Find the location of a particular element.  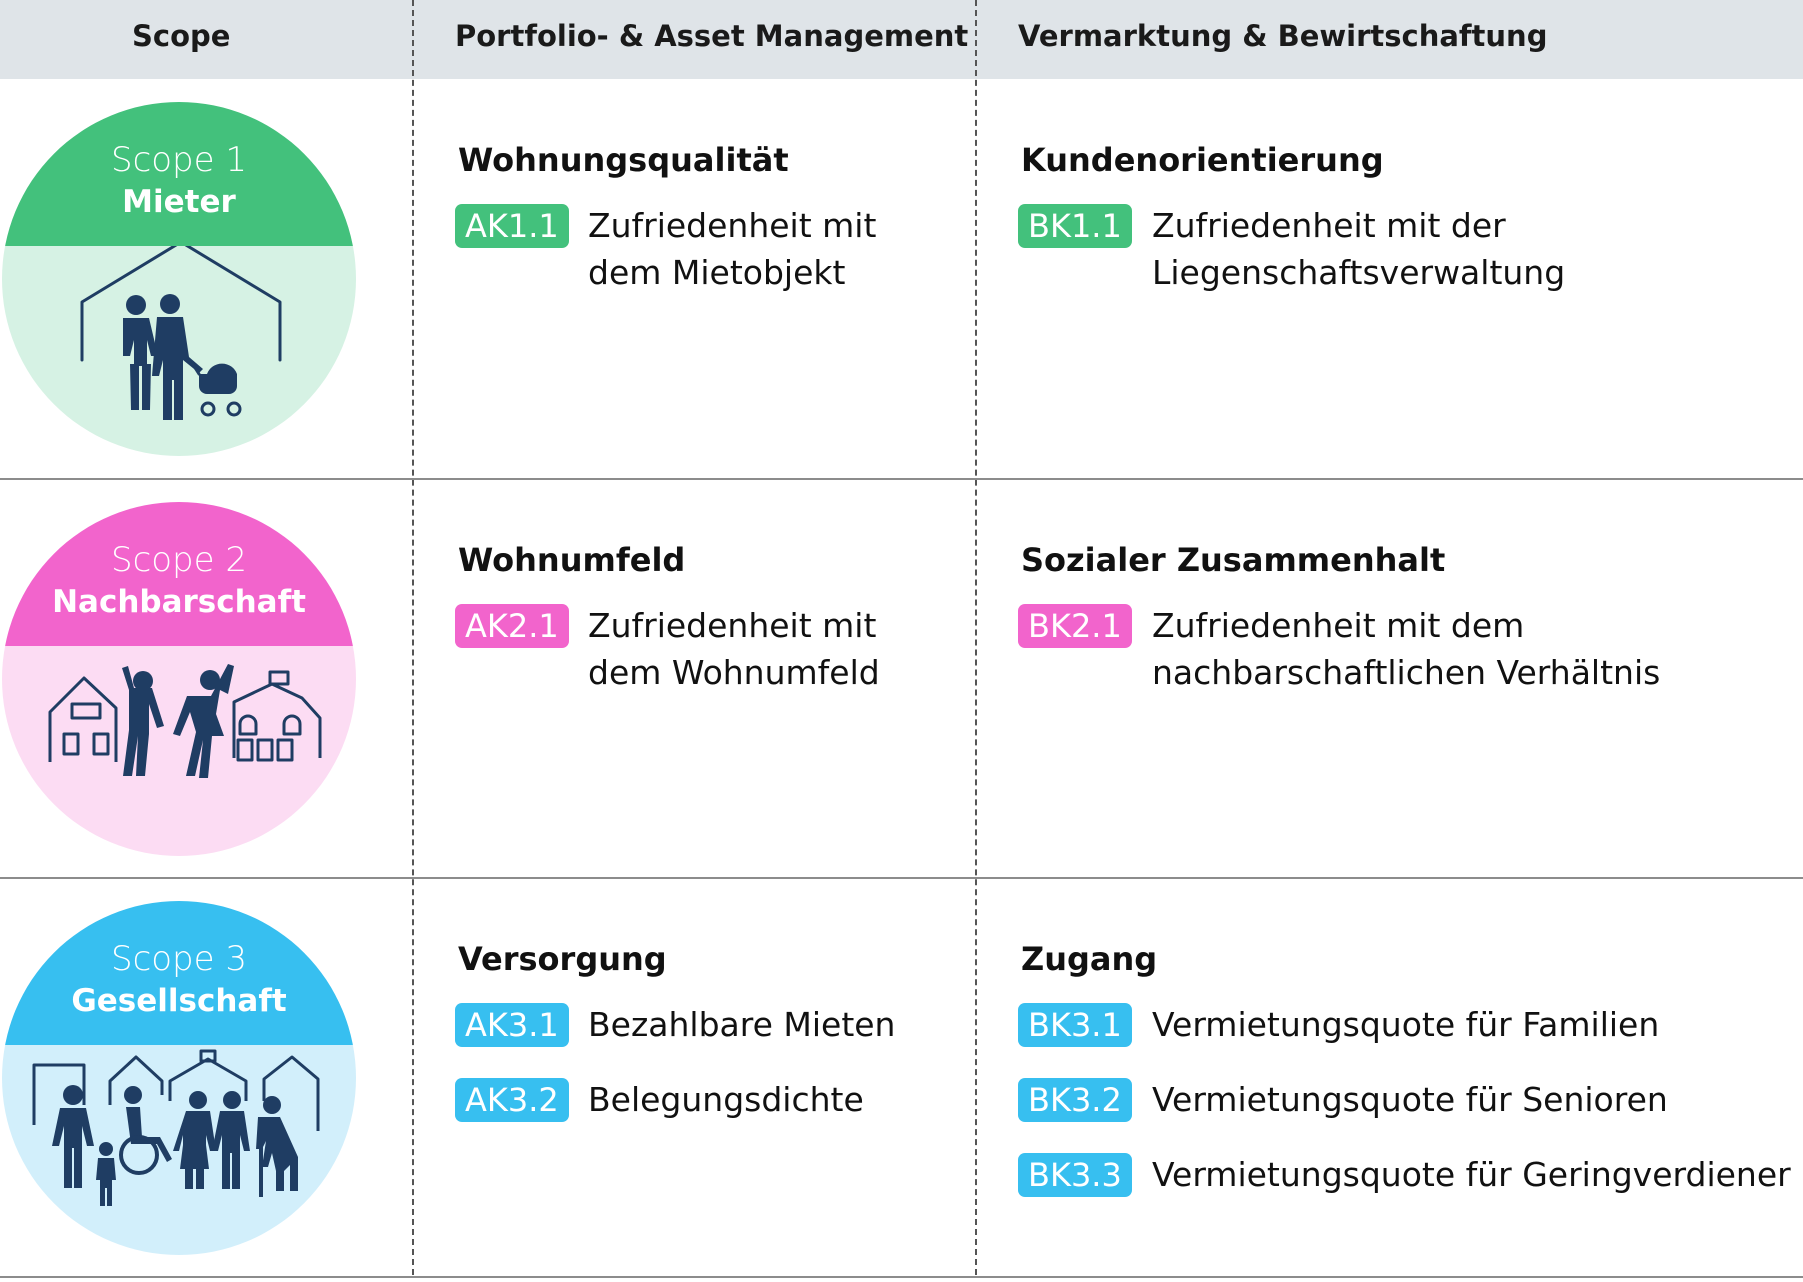

indicator-text: Vermietungsquote für Senioren is located at coordinates (1410, 1099).